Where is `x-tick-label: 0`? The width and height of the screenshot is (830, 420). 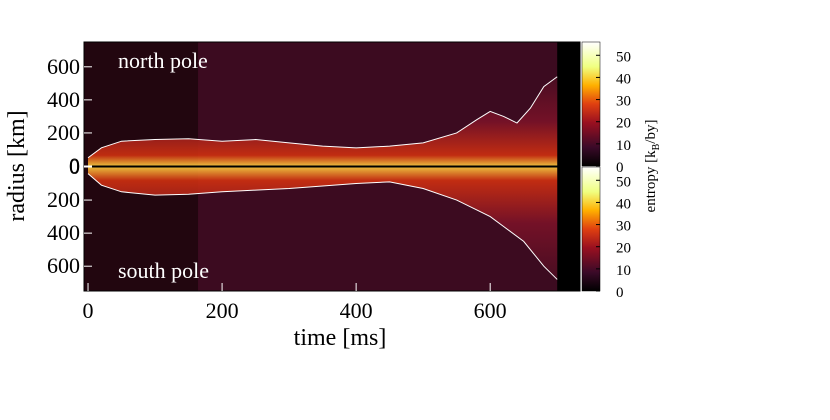
x-tick-label: 0 is located at coordinates (88, 310).